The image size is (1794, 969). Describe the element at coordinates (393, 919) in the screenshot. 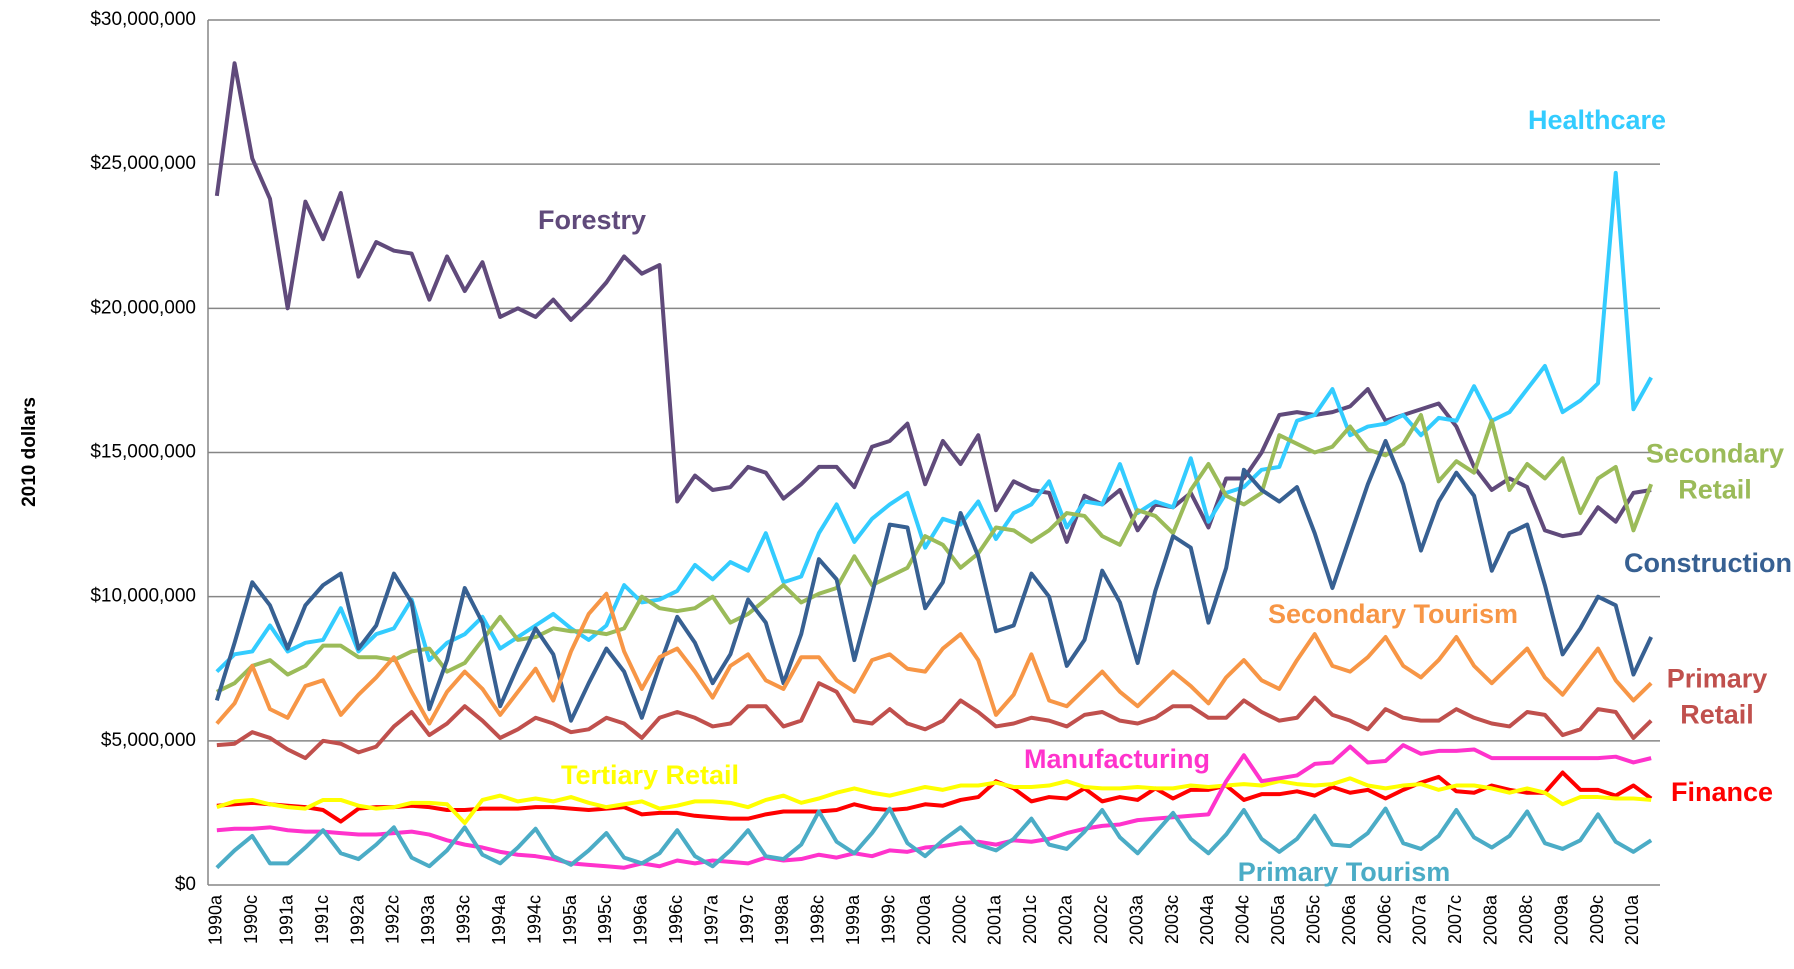

I see `x-tick-label: 1992c` at that location.